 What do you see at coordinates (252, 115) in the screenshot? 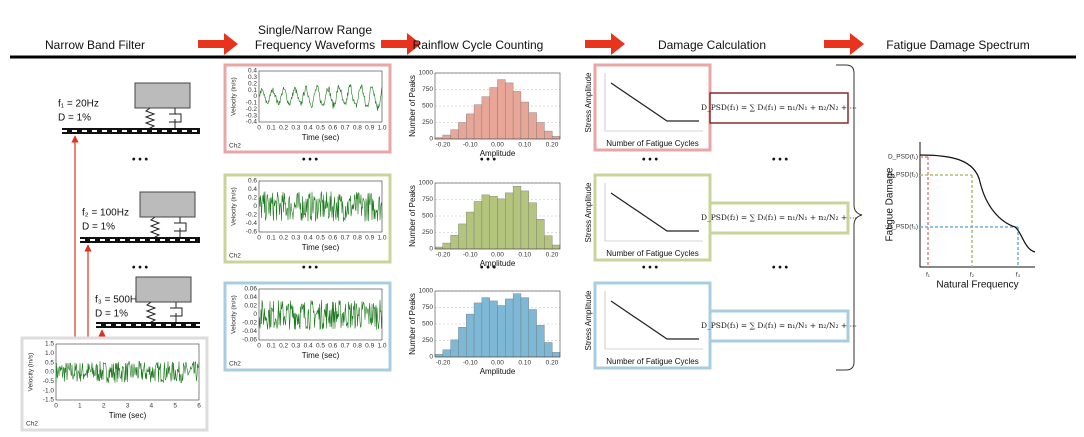
I see `y-tick-label: -0.3` at bounding box center [252, 115].